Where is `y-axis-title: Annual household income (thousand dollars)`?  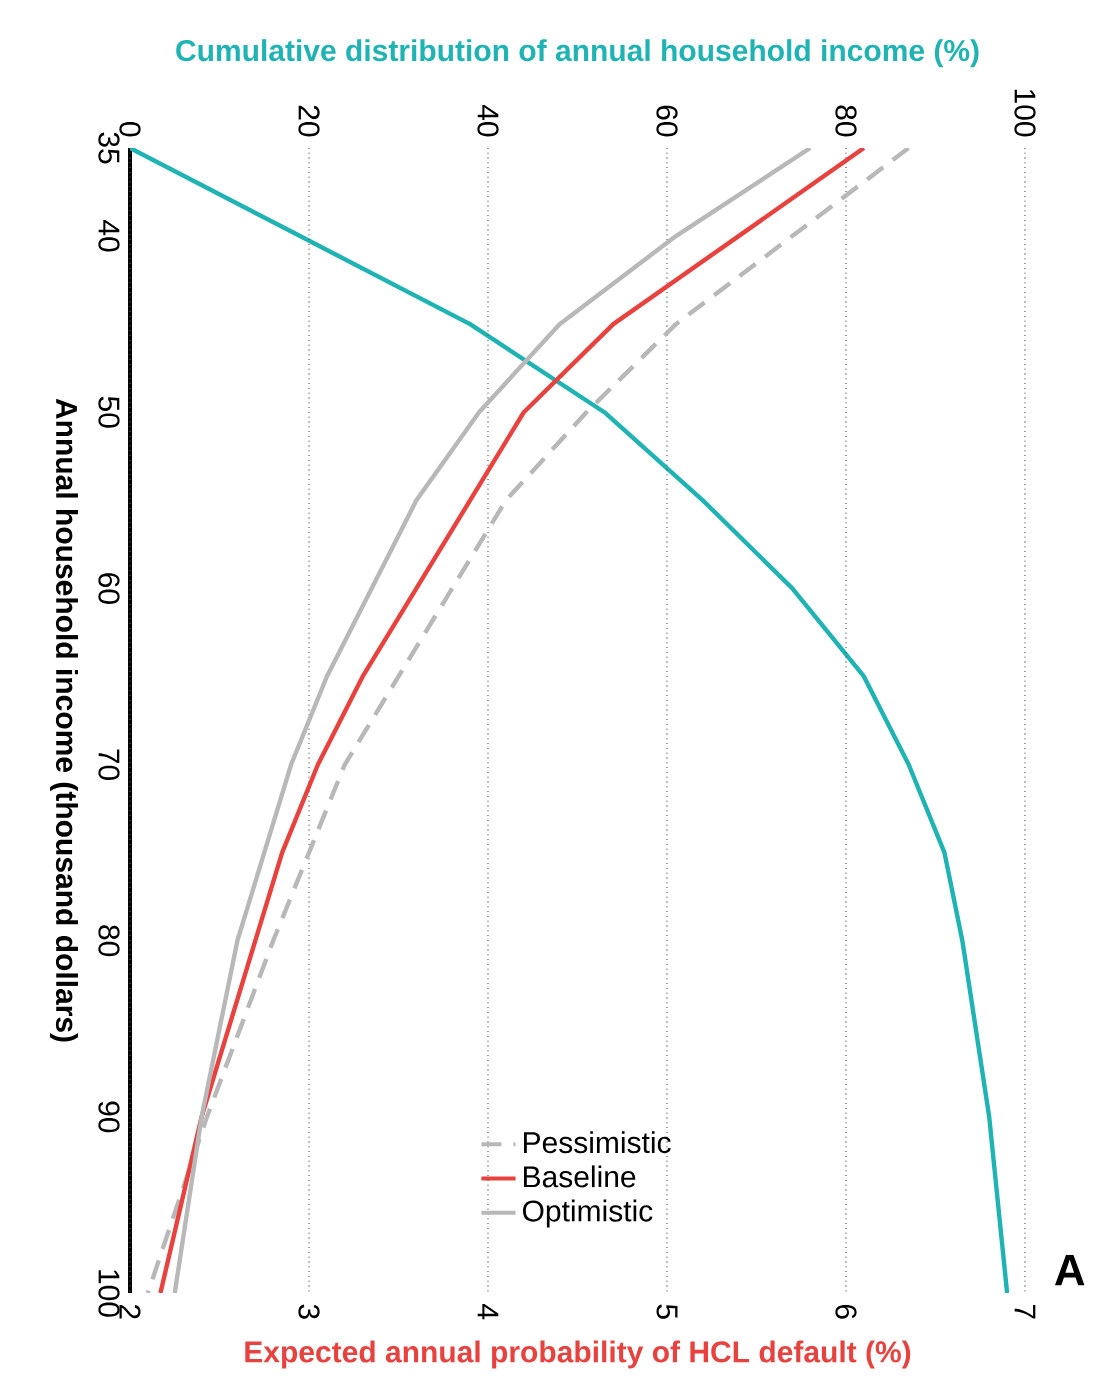 y-axis-title: Annual household income (thousand dollars) is located at coordinates (64, 720).